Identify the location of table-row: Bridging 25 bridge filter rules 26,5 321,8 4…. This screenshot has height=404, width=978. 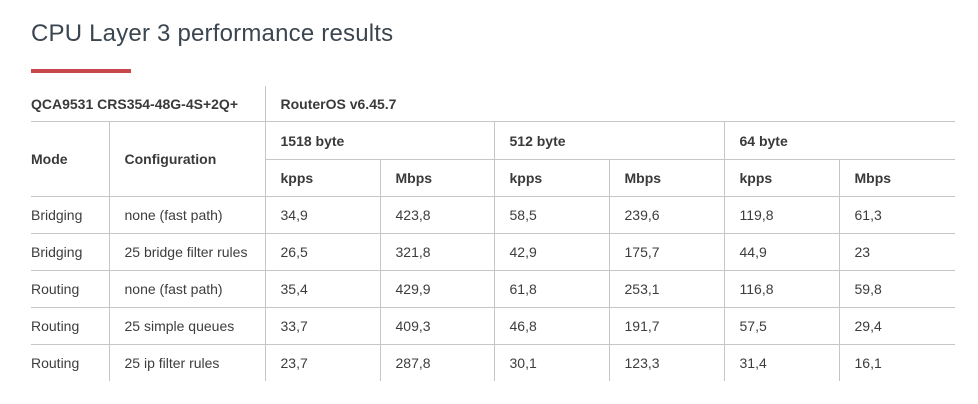
(493, 252).